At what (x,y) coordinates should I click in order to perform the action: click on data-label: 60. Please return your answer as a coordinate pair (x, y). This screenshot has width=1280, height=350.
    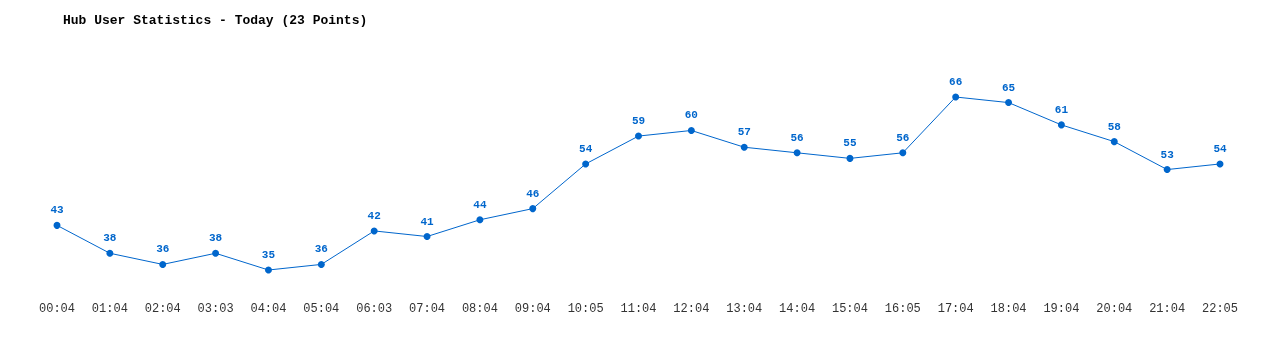
    Looking at the image, I should click on (691, 115).